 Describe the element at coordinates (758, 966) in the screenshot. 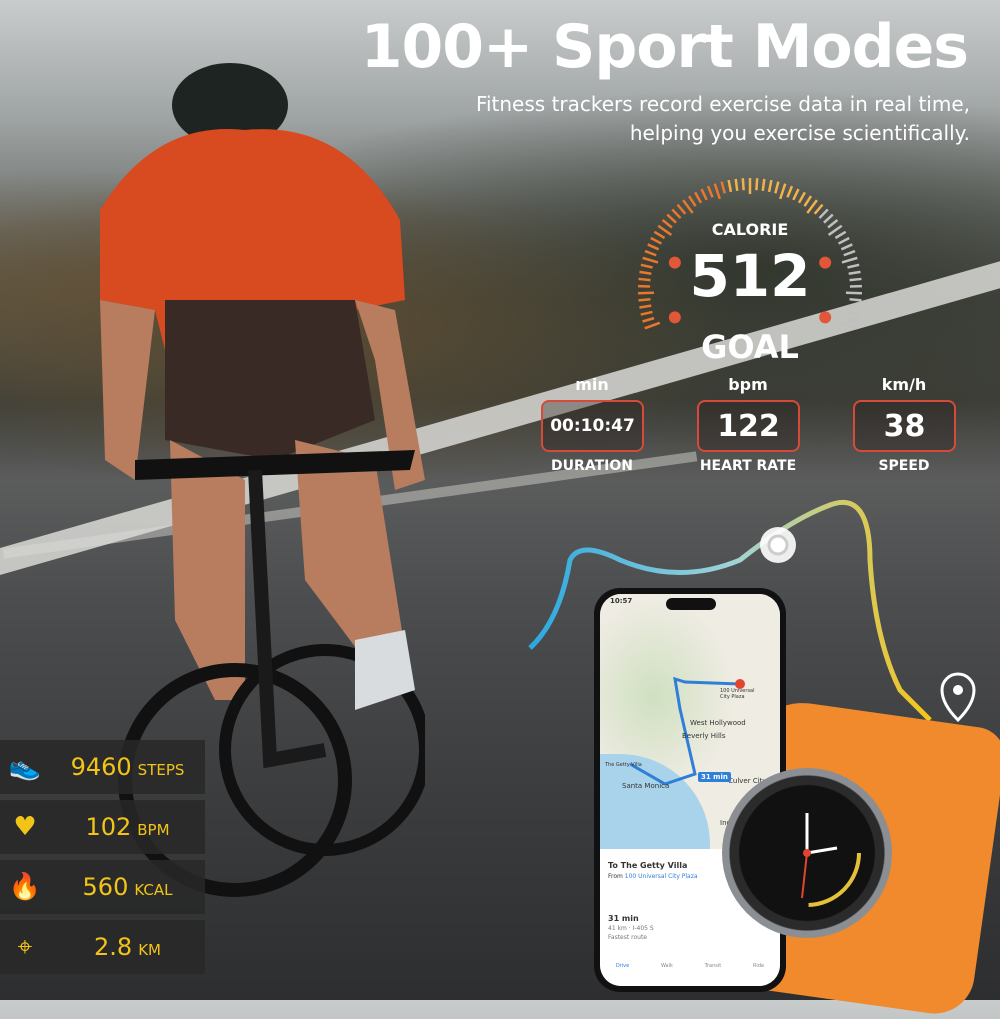

I see `tab-ride: Ride` at that location.